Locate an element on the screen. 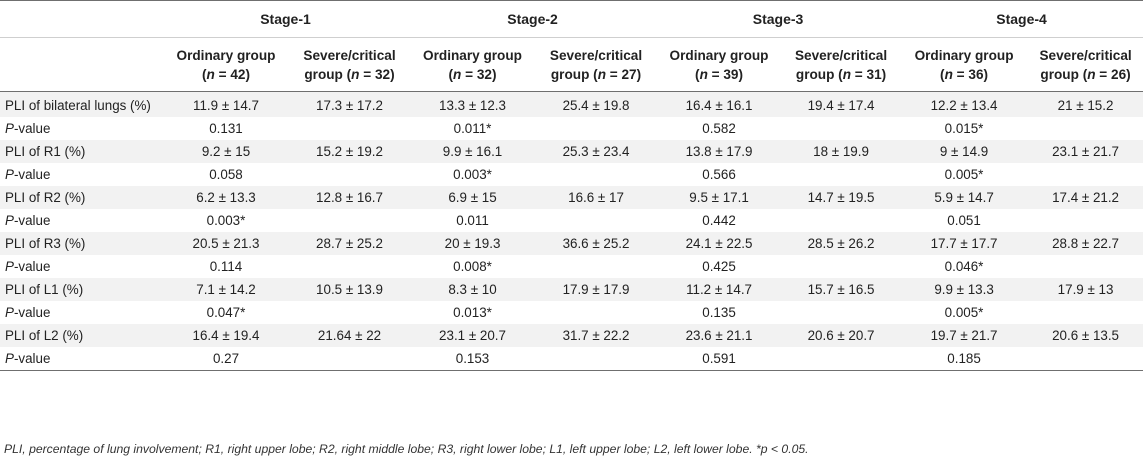 The height and width of the screenshot is (463, 1143). group-count: group (n = 27) is located at coordinates (596, 74).